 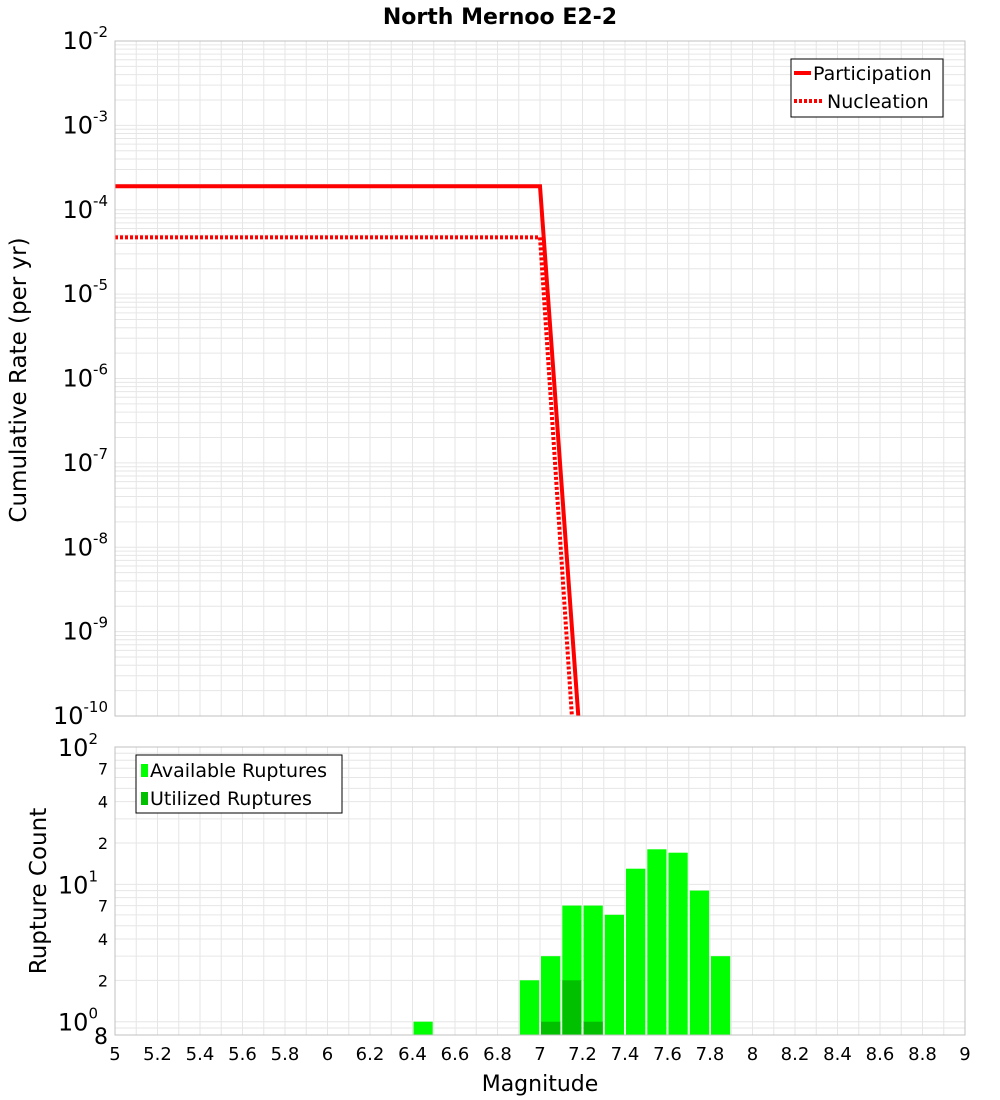 What do you see at coordinates (710, 1054) in the screenshot?
I see `x-tick-label: 7.8` at bounding box center [710, 1054].